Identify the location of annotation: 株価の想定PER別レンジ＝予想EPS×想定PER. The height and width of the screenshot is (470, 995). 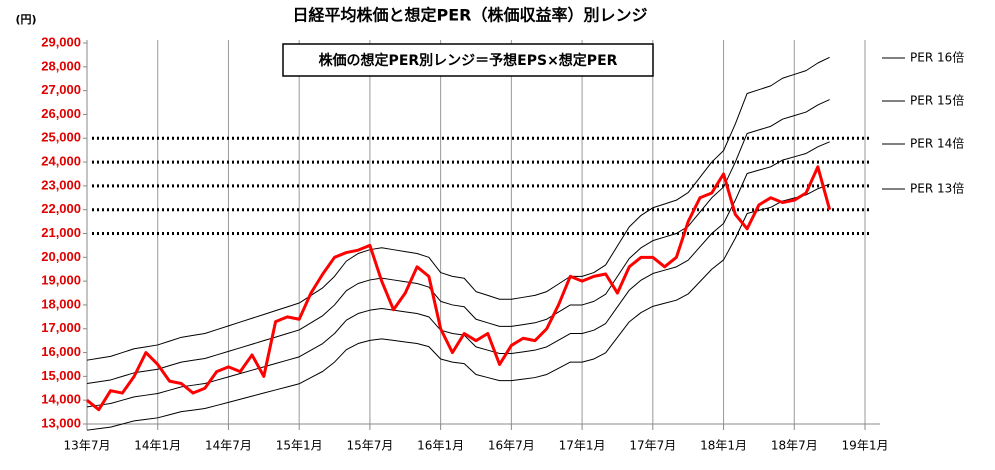
(468, 60).